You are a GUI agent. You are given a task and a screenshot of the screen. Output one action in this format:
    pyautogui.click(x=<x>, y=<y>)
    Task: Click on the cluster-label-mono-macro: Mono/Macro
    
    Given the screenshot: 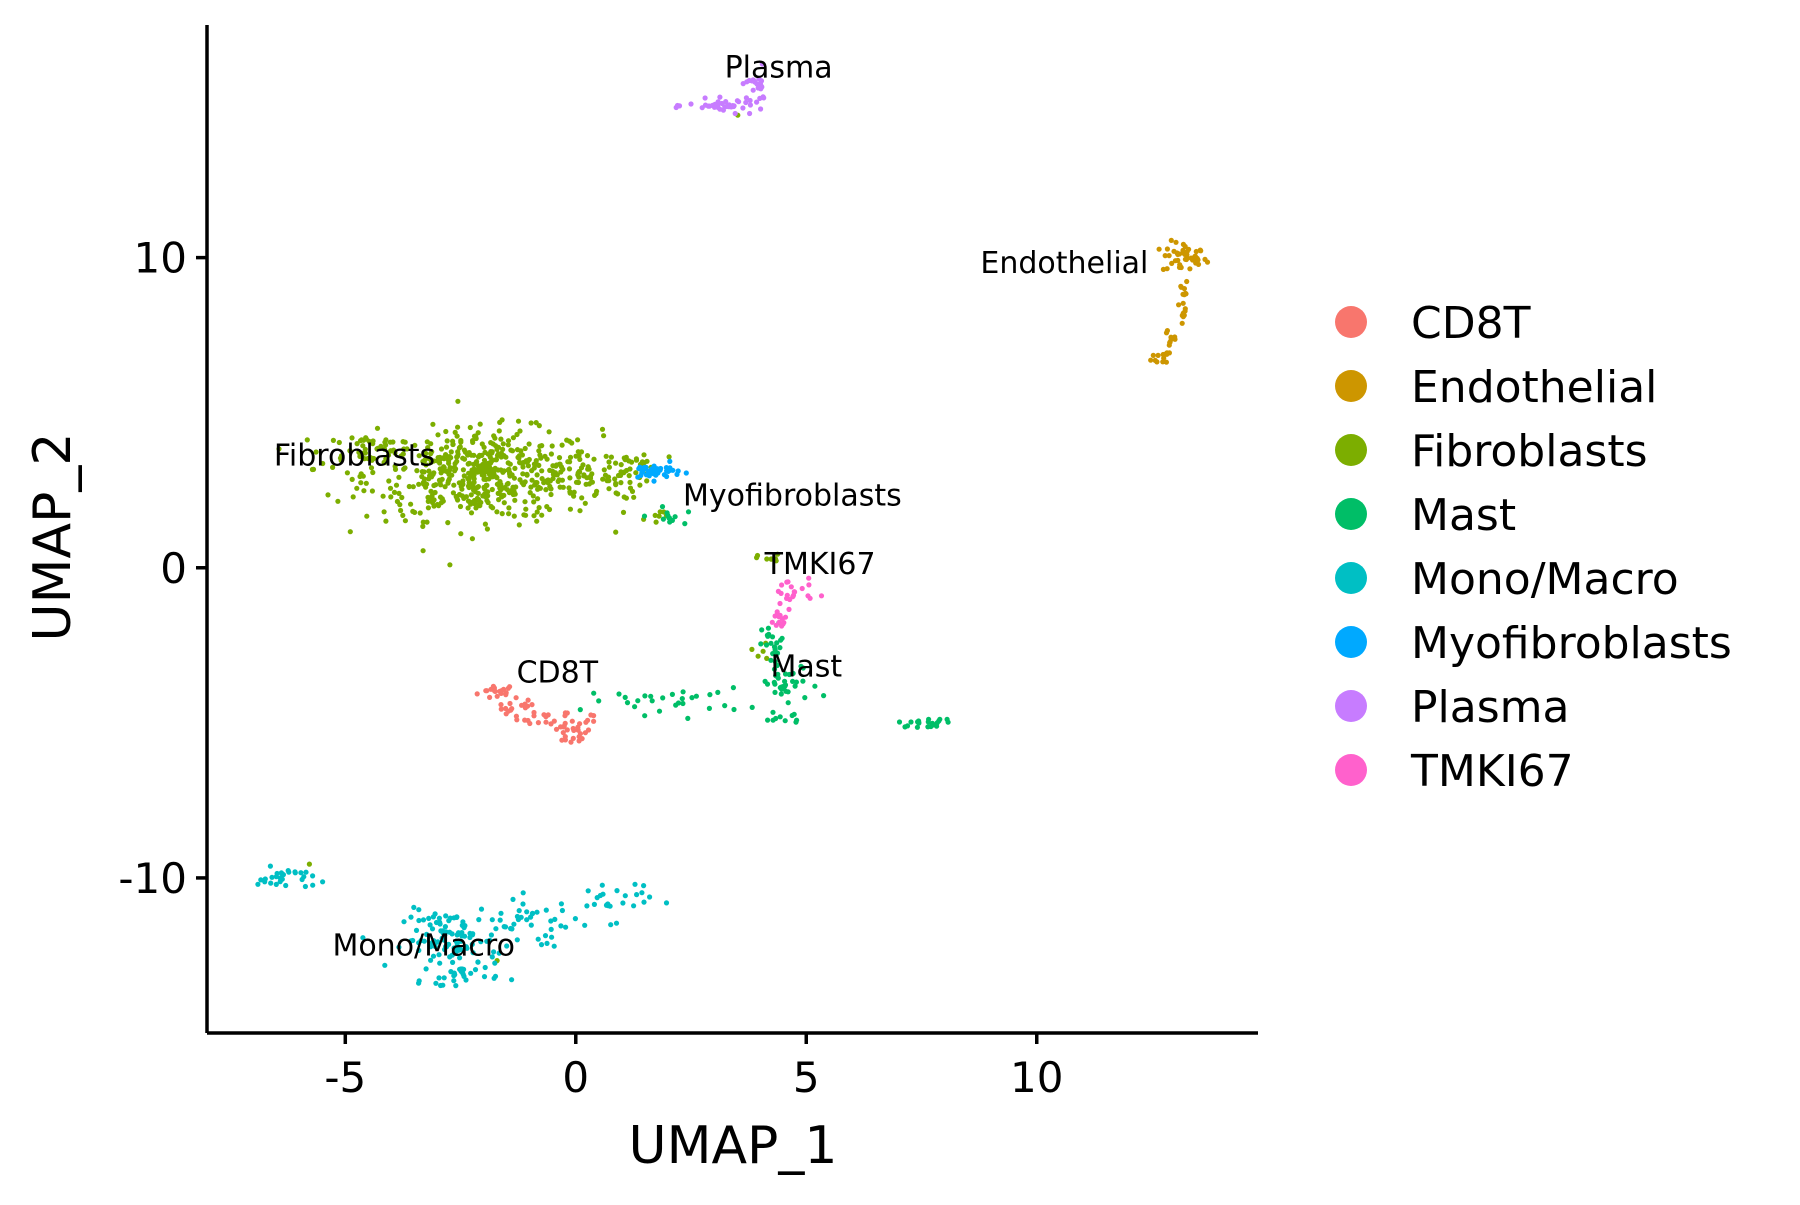 What is the action you would take?
    pyautogui.click(x=423, y=946)
    